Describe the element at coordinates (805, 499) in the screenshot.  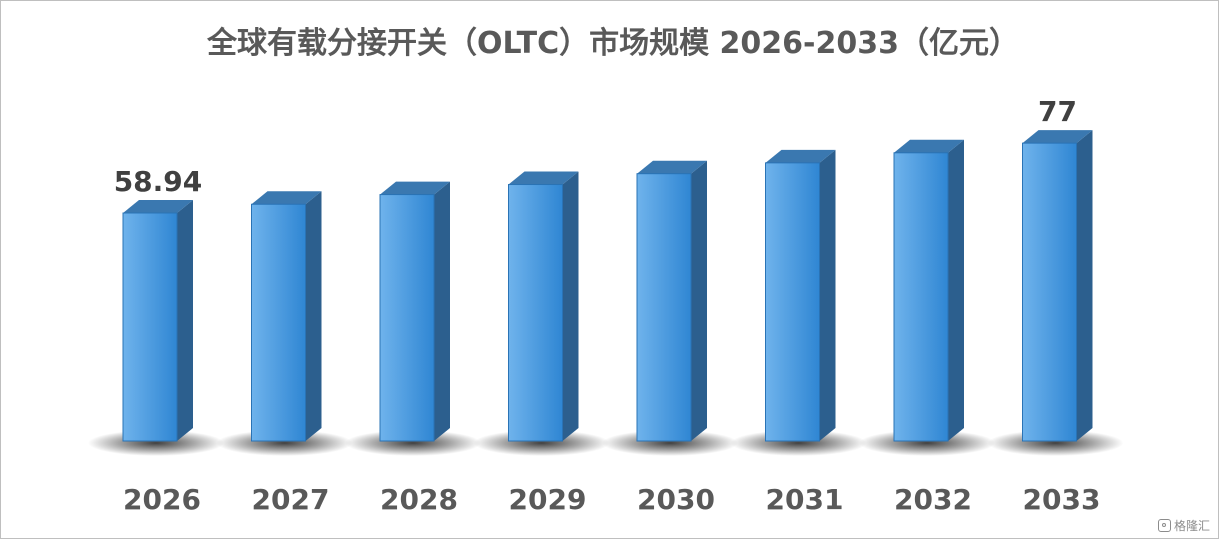
I see `x-tick-label: 2031` at that location.